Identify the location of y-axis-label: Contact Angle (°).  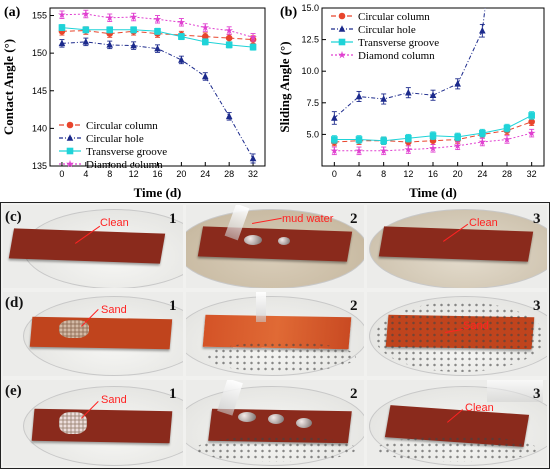
(8, 87).